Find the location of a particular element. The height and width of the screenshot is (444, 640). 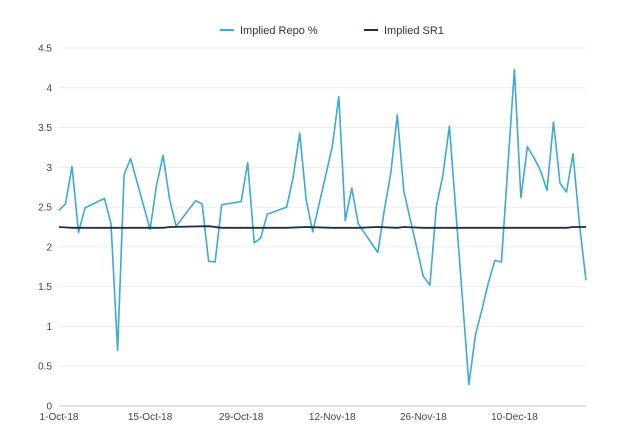

legend-label: Implied Repo % is located at coordinates (279, 31).